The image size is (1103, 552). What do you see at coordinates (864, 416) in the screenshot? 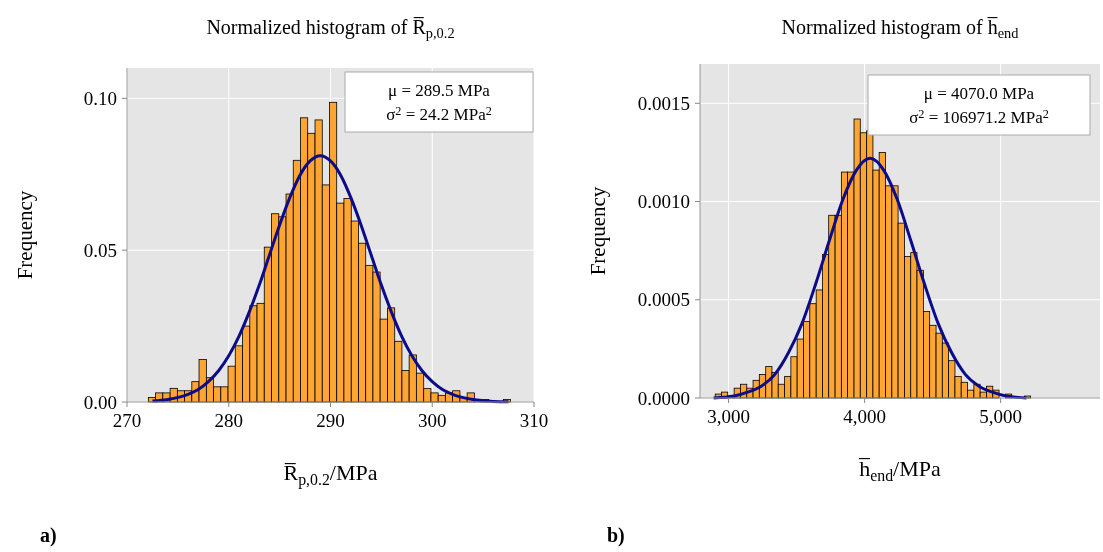
I see `x-tick-label: 4,000` at bounding box center [864, 416].